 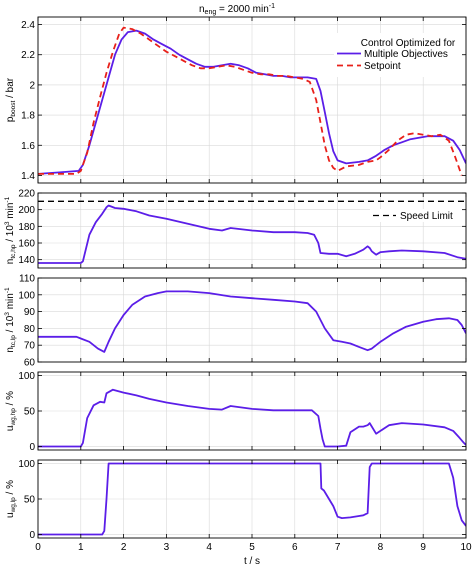 What do you see at coordinates (38, 547) in the screenshot?
I see `x-tick-label: 0` at bounding box center [38, 547].